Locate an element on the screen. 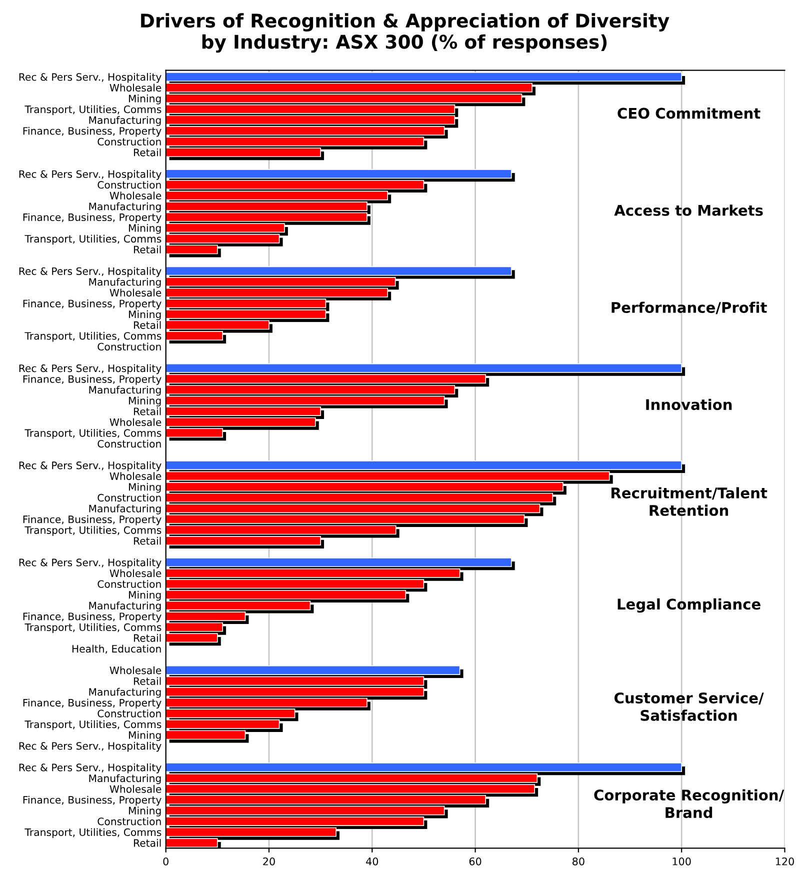 The height and width of the screenshot is (879, 809). x-tick-label: 120 is located at coordinates (785, 861).